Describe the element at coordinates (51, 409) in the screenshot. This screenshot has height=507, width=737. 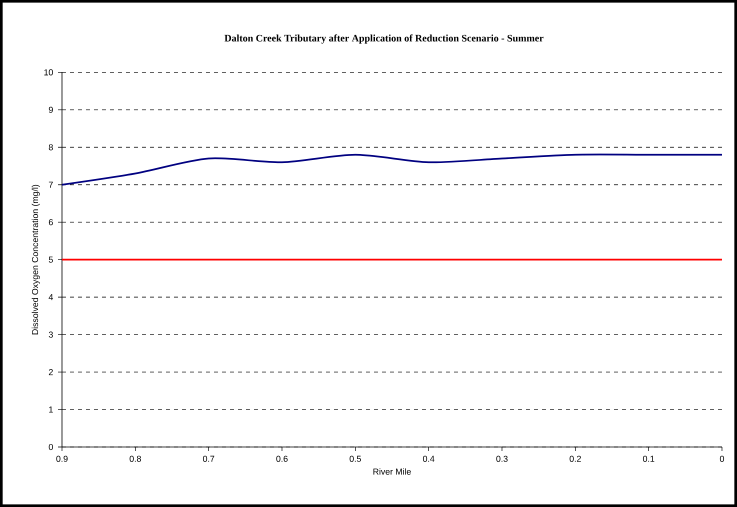
I see `y-tick-label: 1` at that location.